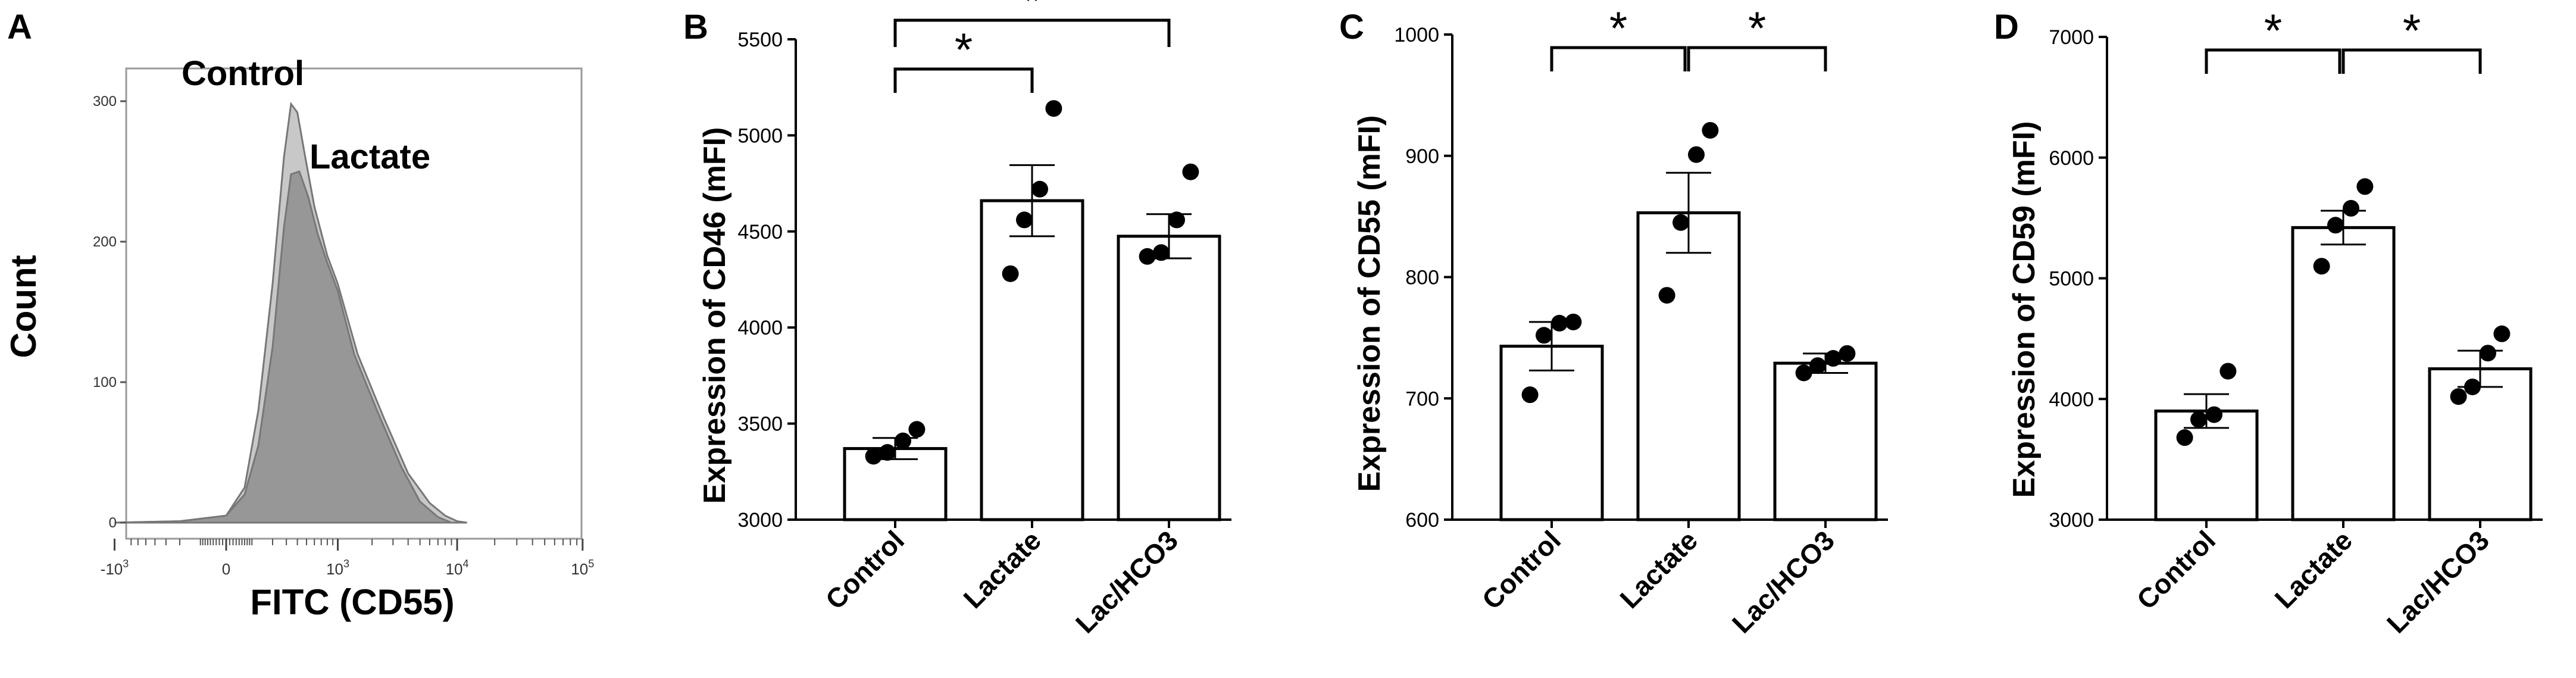 The height and width of the screenshot is (678, 2576). I want to click on cd55-y-axis-label: Expression of CD55 (mFI), so click(1369, 303).